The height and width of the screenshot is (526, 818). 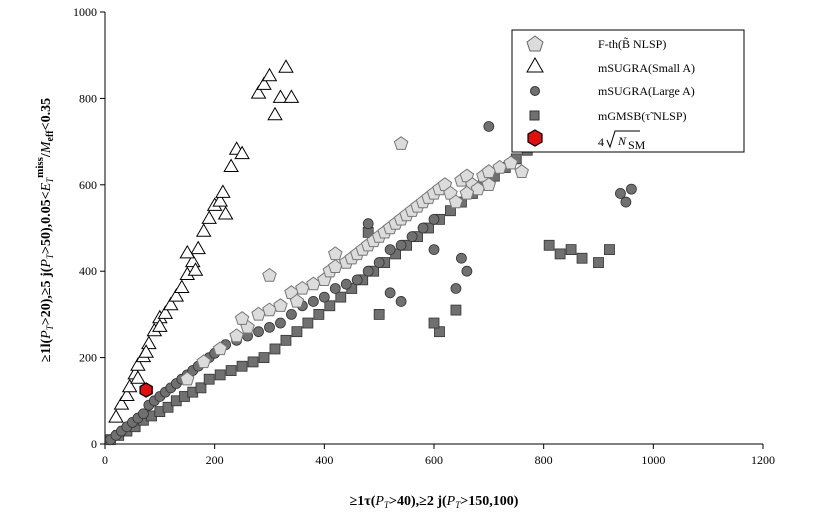 What do you see at coordinates (94, 444) in the screenshot?
I see `y-tick-label: 0` at bounding box center [94, 444].